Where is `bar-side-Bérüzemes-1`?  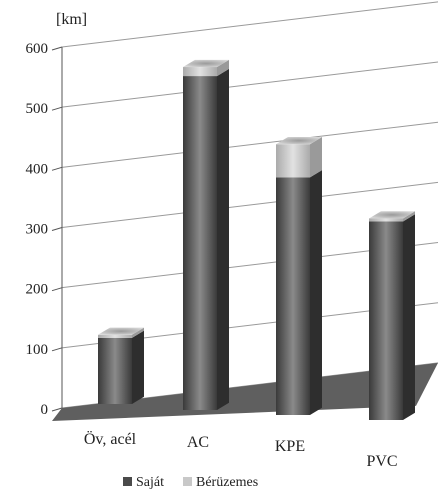 bar-side-Bérüzemes-1 is located at coordinates (138, 332).